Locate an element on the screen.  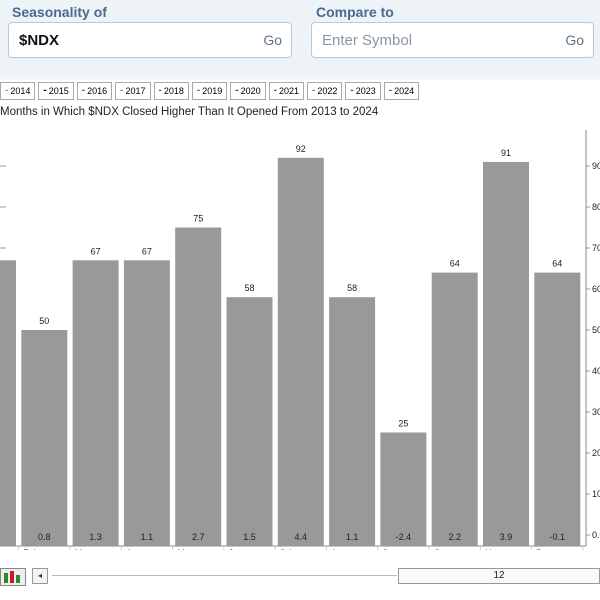
compare-go-button: Go is located at coordinates (574, 40).